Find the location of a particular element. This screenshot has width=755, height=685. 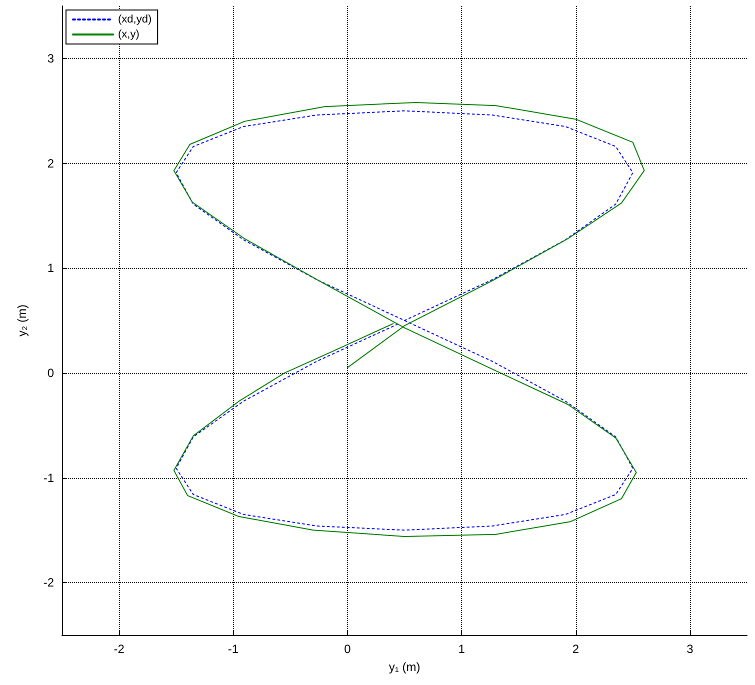

y-axis-title: y₂ (m) is located at coordinates (22, 320).